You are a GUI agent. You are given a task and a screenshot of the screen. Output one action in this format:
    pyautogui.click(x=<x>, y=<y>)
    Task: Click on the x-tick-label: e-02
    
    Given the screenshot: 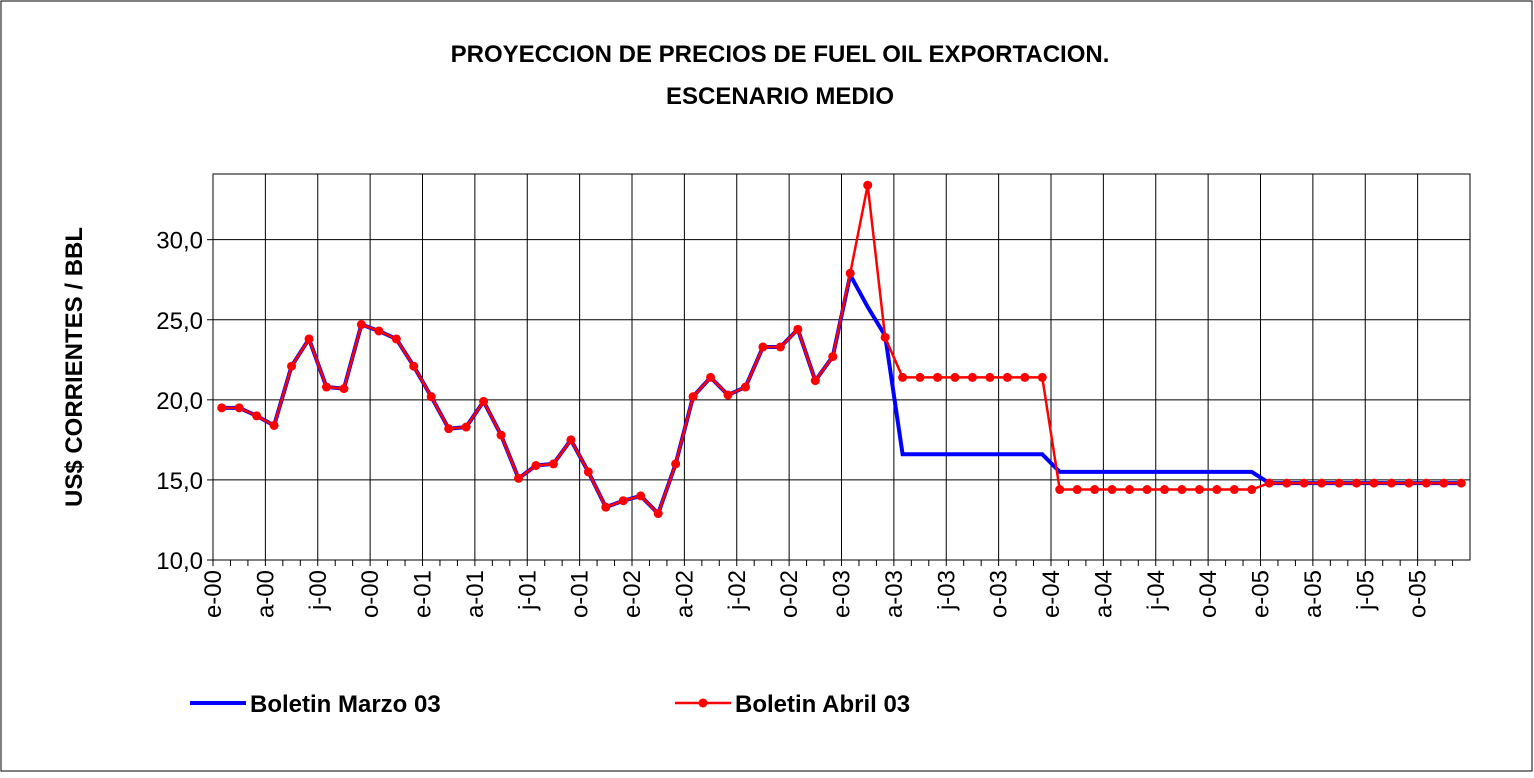 What is the action you would take?
    pyautogui.click(x=632, y=594)
    